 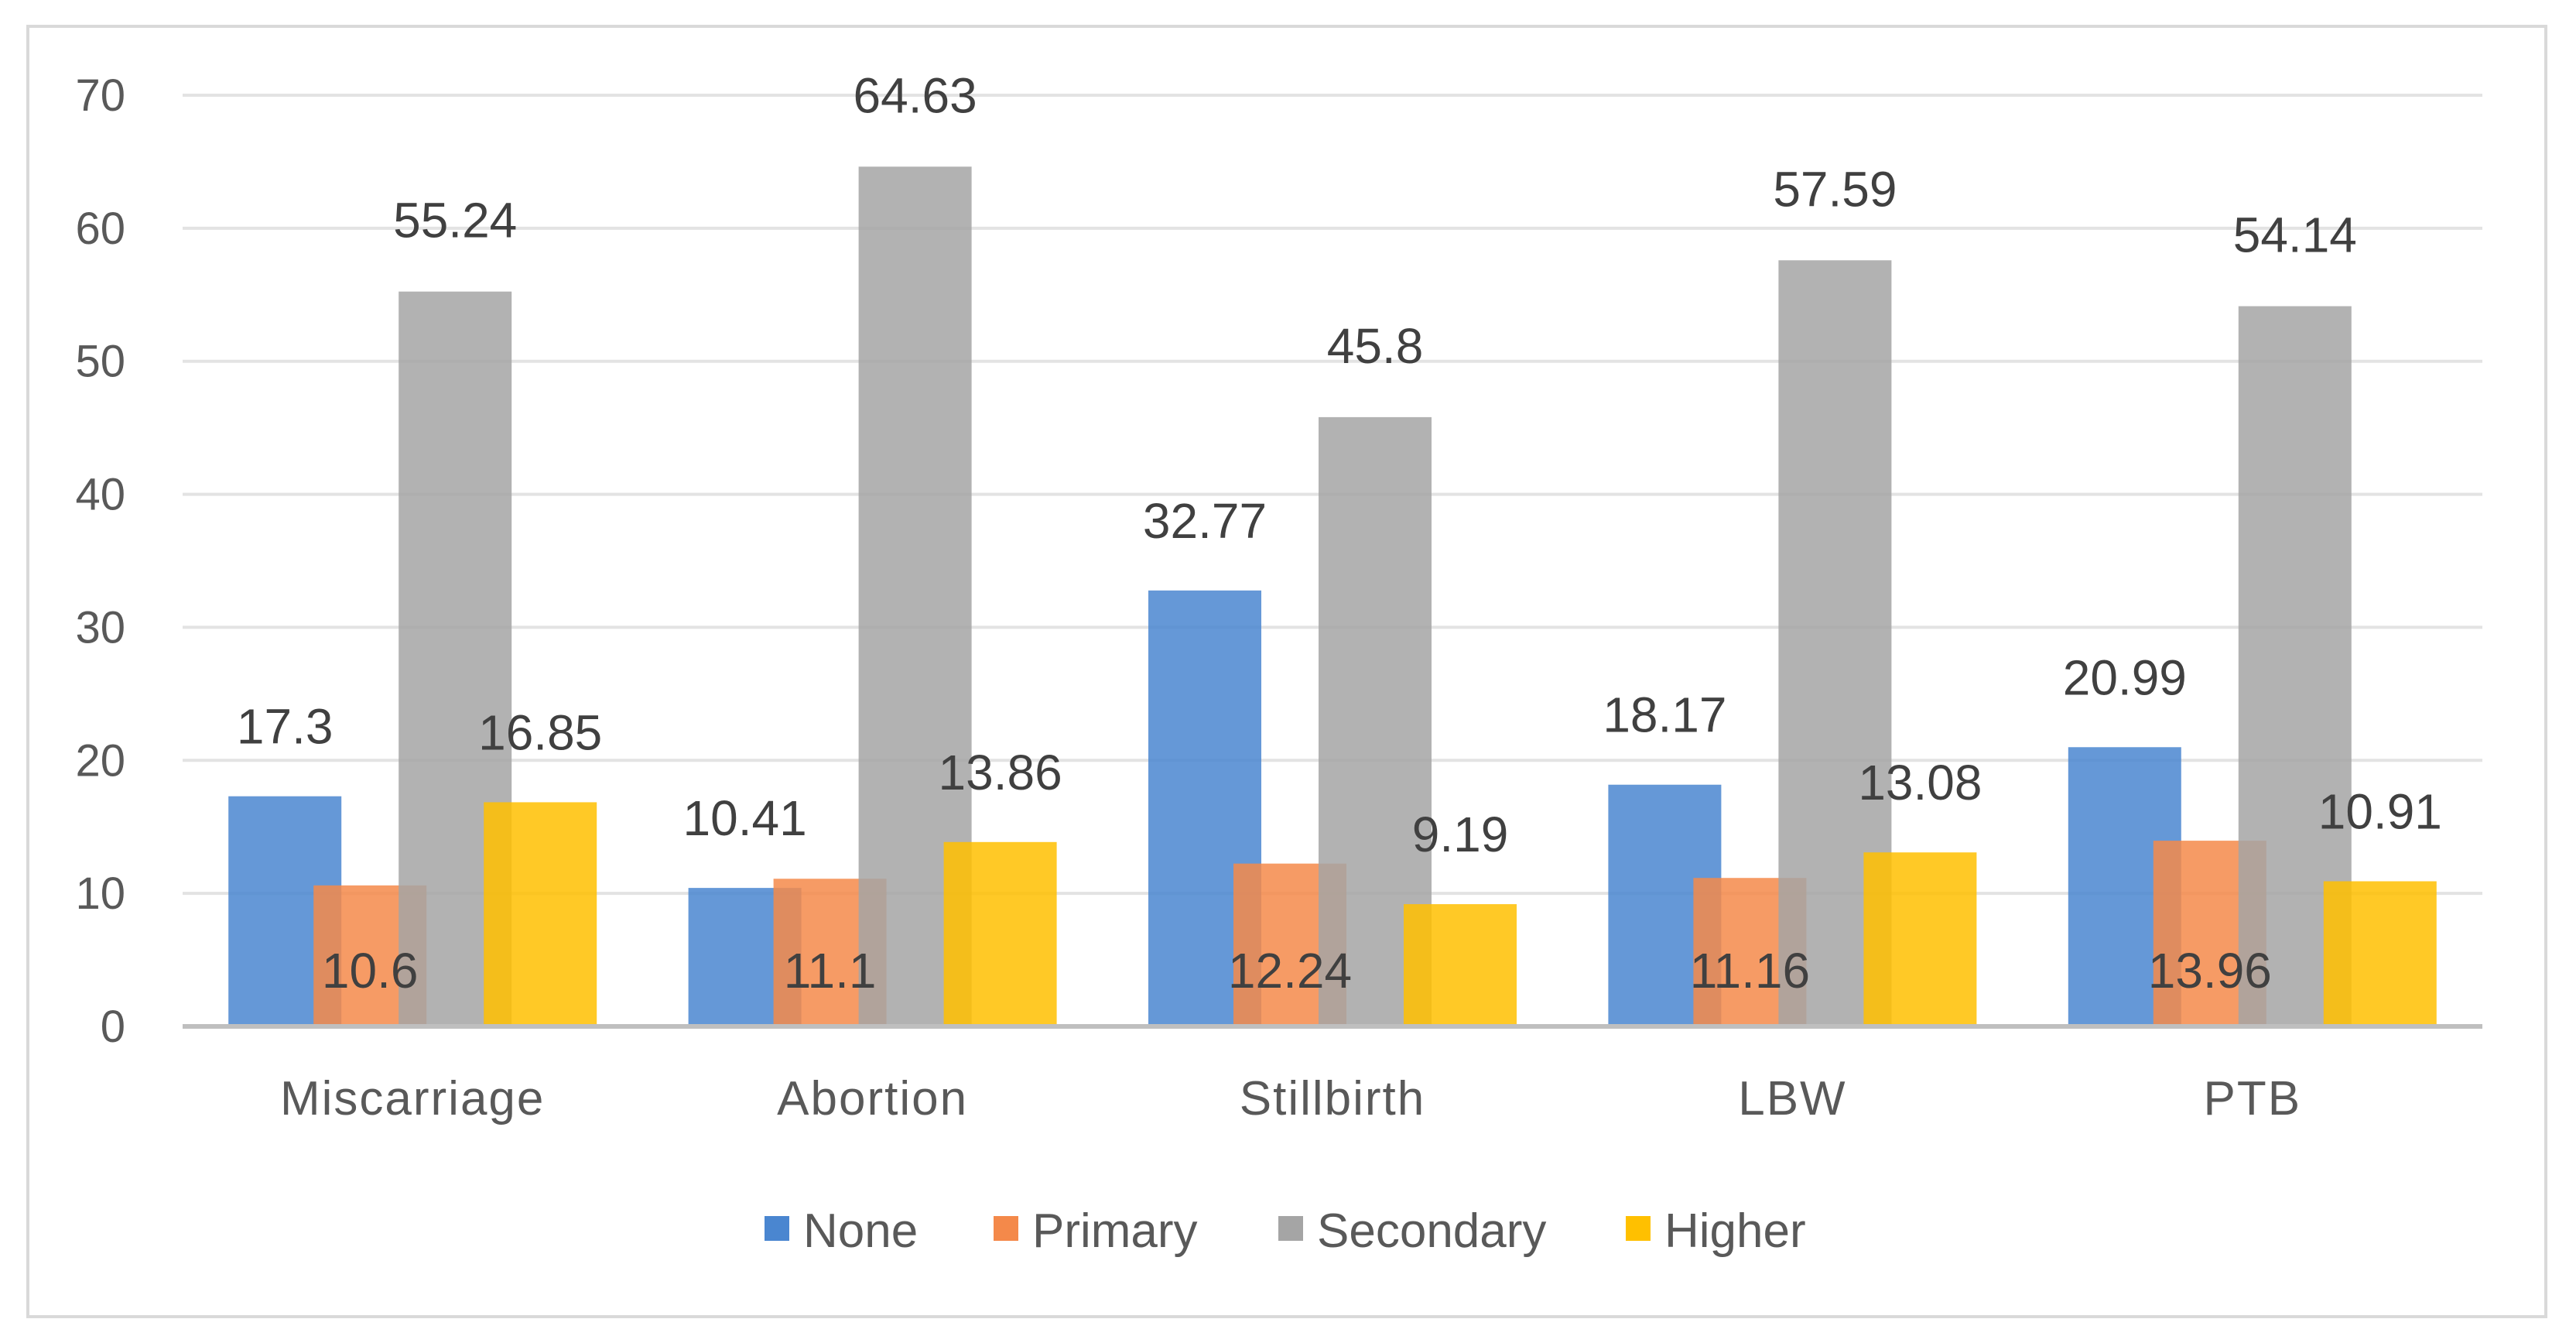 What do you see at coordinates (100, 760) in the screenshot?
I see `y-tick-label: 20` at bounding box center [100, 760].